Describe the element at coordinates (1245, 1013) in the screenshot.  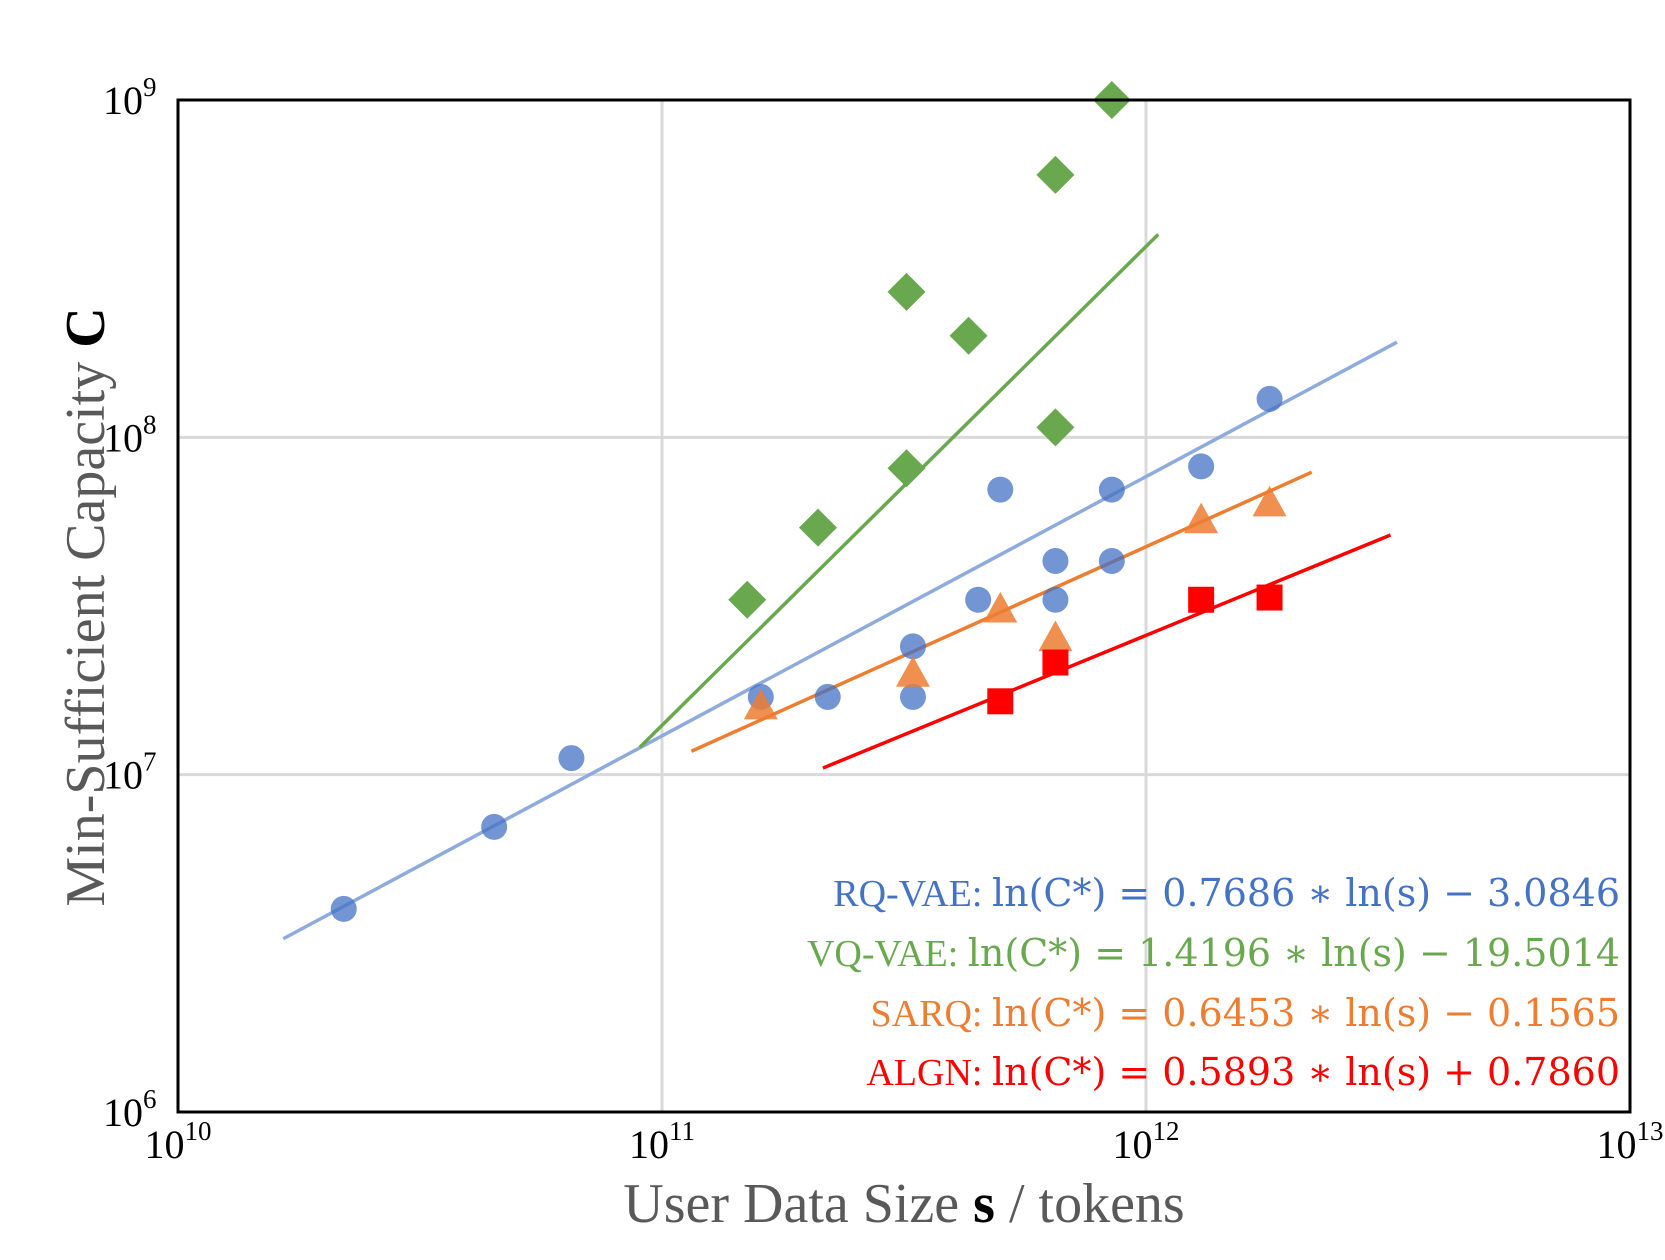
I see `sarq-equation: SARQ: ln(C*) = 0.6453 ∗ ln(s) − 0.1565` at that location.